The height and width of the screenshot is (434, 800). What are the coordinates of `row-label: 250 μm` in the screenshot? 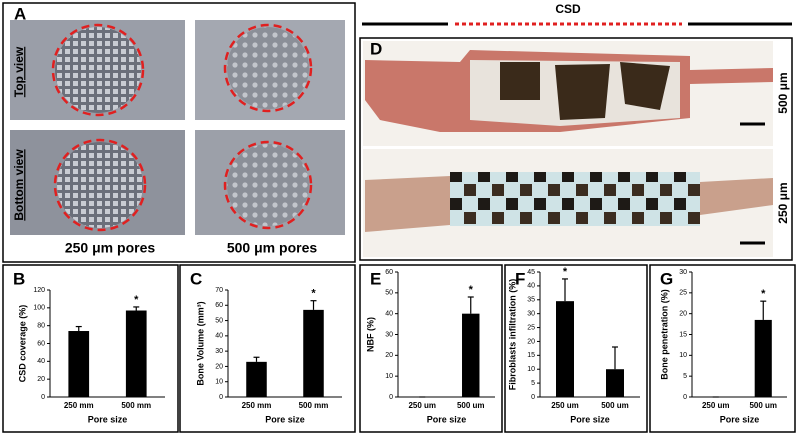 It's located at (783, 202).